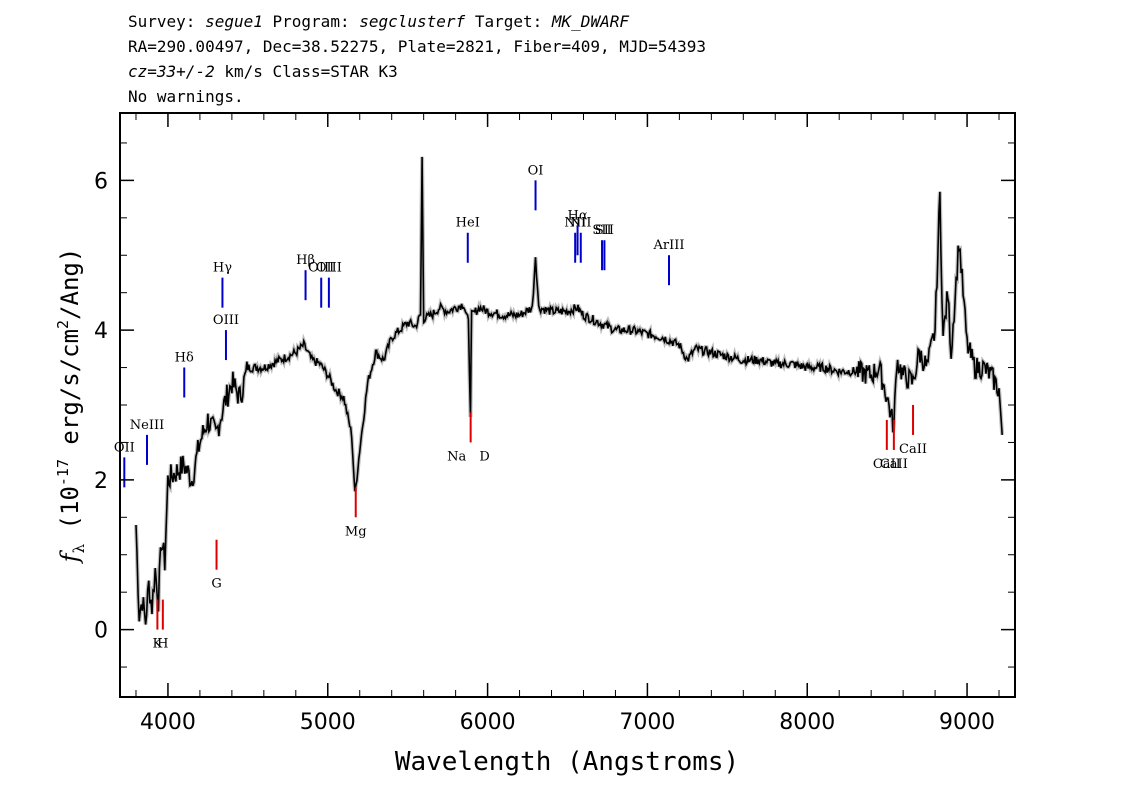  What do you see at coordinates (488, 722) in the screenshot?
I see `x-tick-label: 6000` at bounding box center [488, 722].